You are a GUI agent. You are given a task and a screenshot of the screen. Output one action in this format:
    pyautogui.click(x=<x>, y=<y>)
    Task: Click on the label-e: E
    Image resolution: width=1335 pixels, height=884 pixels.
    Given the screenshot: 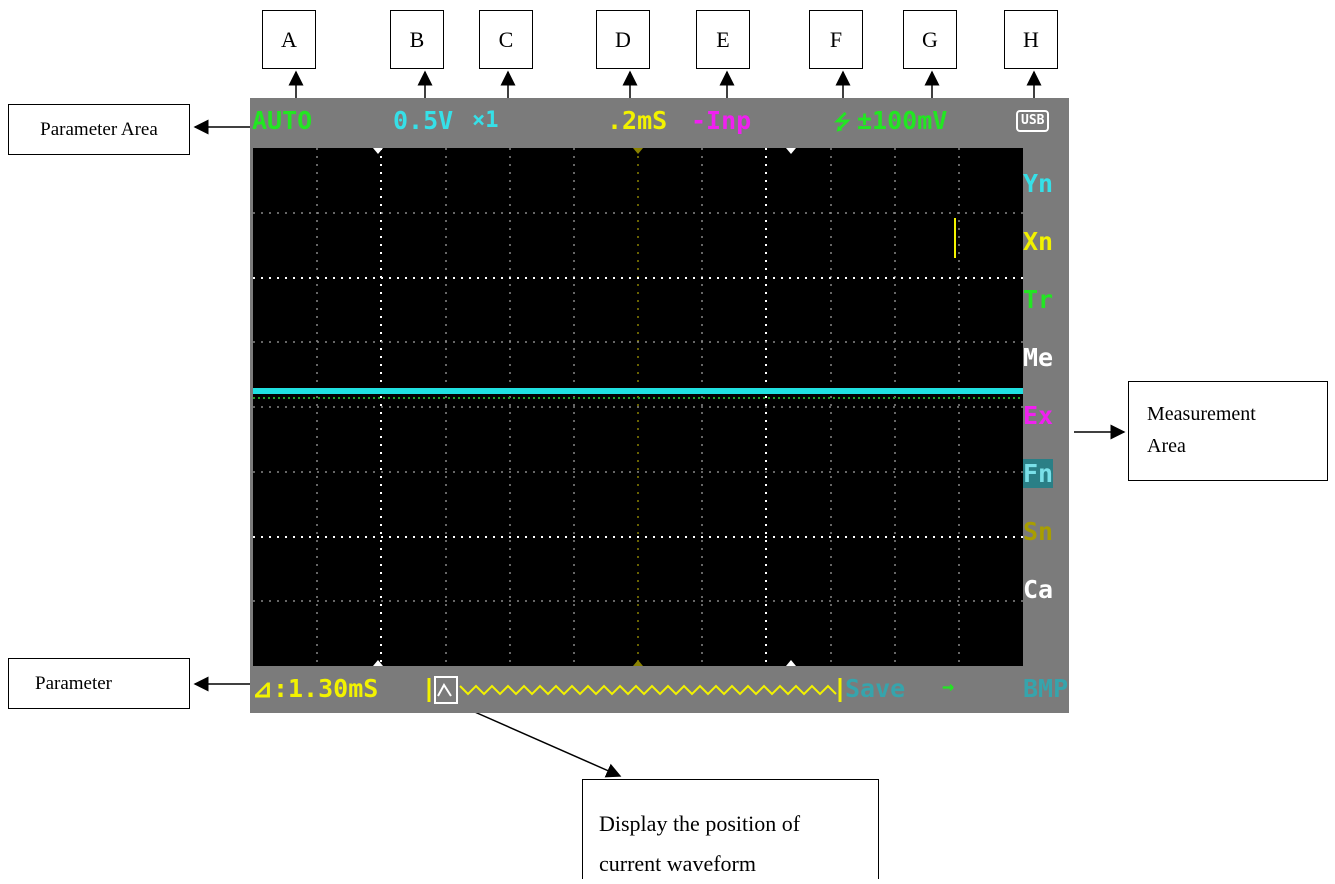 What is the action you would take?
    pyautogui.click(x=723, y=39)
    